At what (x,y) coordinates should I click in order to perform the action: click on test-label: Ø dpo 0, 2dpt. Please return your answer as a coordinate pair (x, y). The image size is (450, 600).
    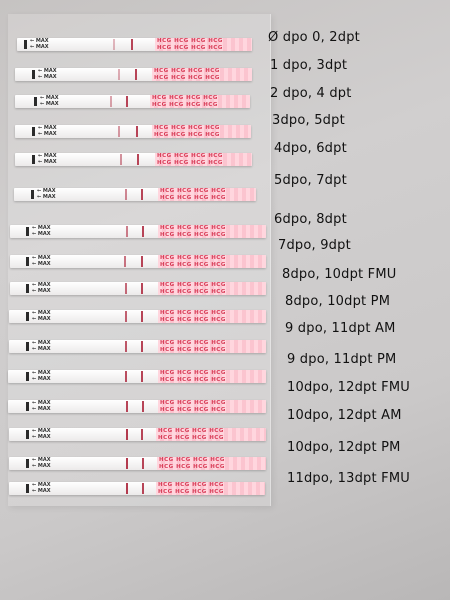
    Looking at the image, I should click on (314, 37).